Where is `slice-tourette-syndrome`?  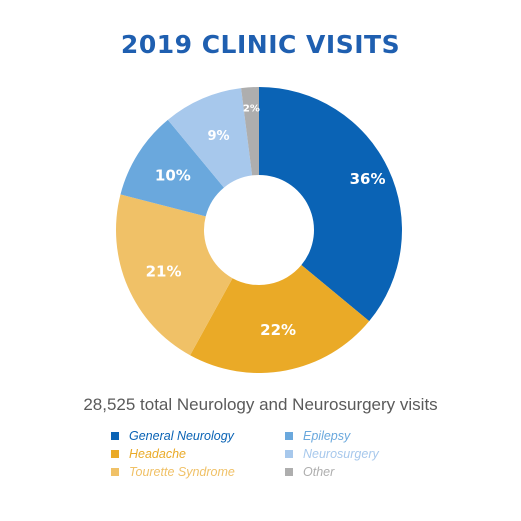
slice-tourette-syndrome is located at coordinates (174, 275).